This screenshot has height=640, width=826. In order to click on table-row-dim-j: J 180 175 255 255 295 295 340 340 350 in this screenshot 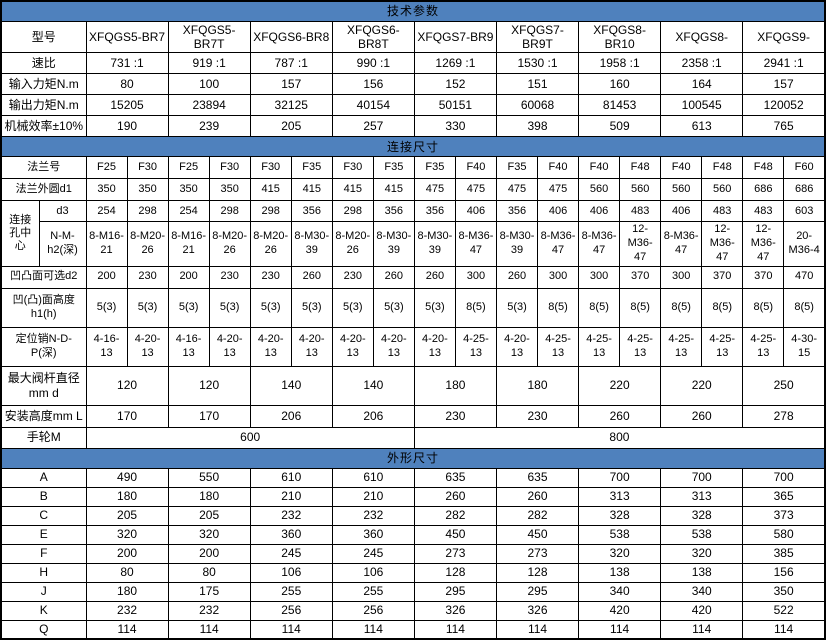, I will do `click(413, 591)`.